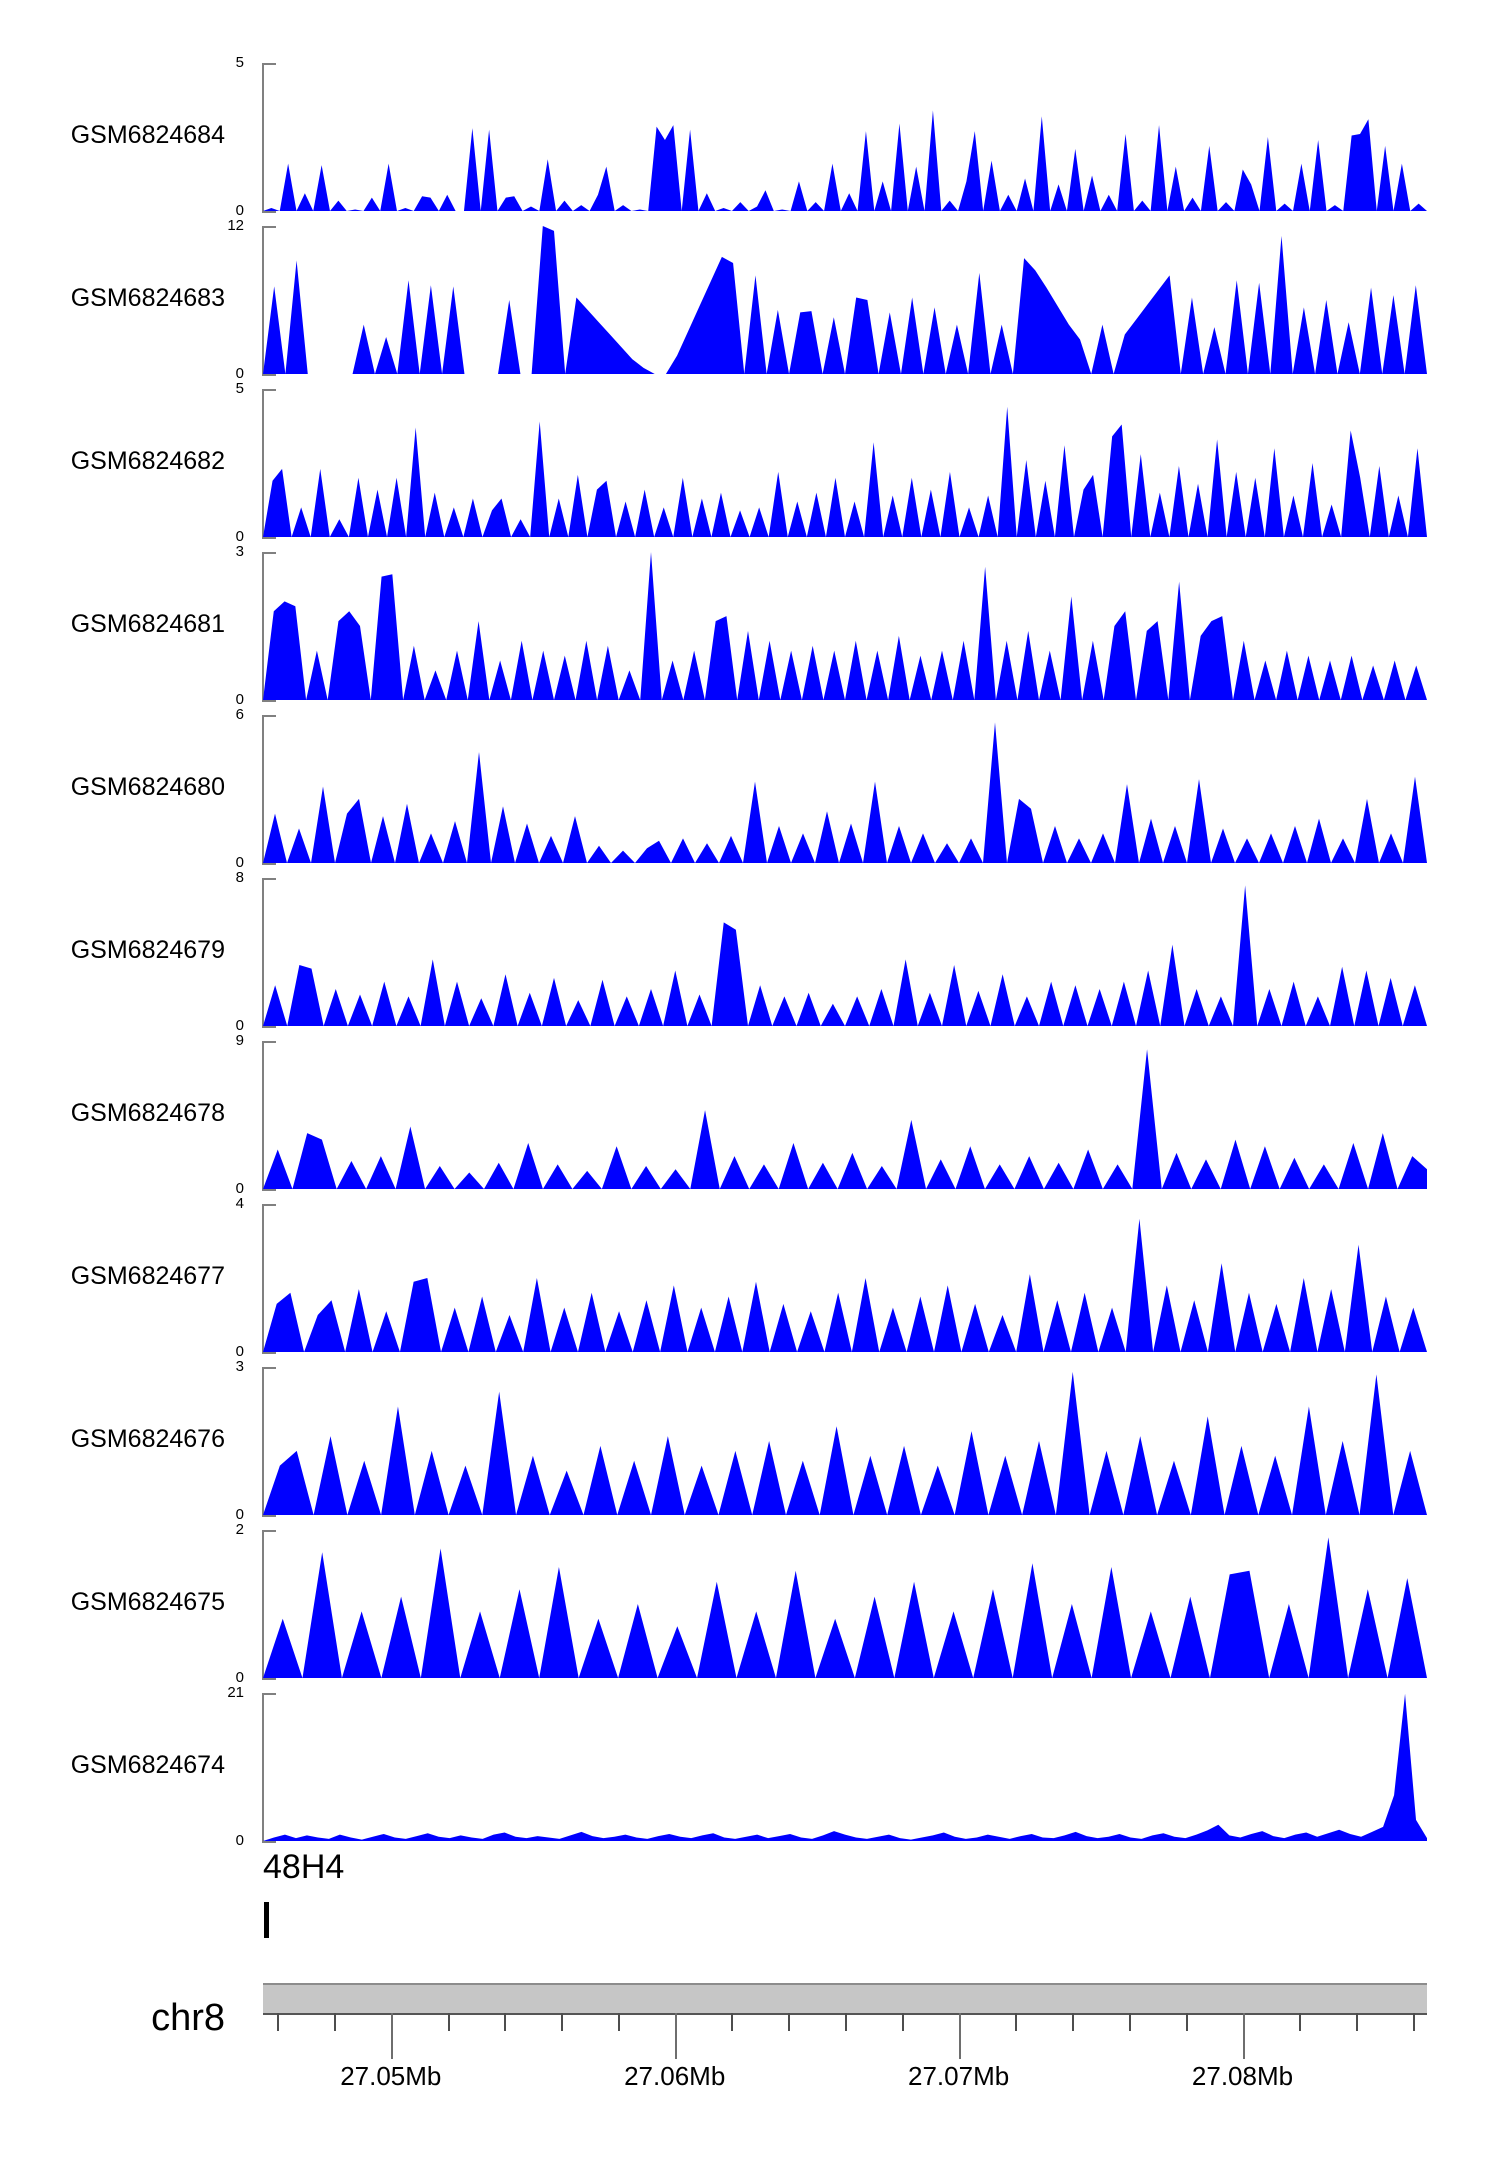 The height and width of the screenshot is (2170, 1500). What do you see at coordinates (188, 2018) in the screenshot?
I see `chromosome-label: chr8` at bounding box center [188, 2018].